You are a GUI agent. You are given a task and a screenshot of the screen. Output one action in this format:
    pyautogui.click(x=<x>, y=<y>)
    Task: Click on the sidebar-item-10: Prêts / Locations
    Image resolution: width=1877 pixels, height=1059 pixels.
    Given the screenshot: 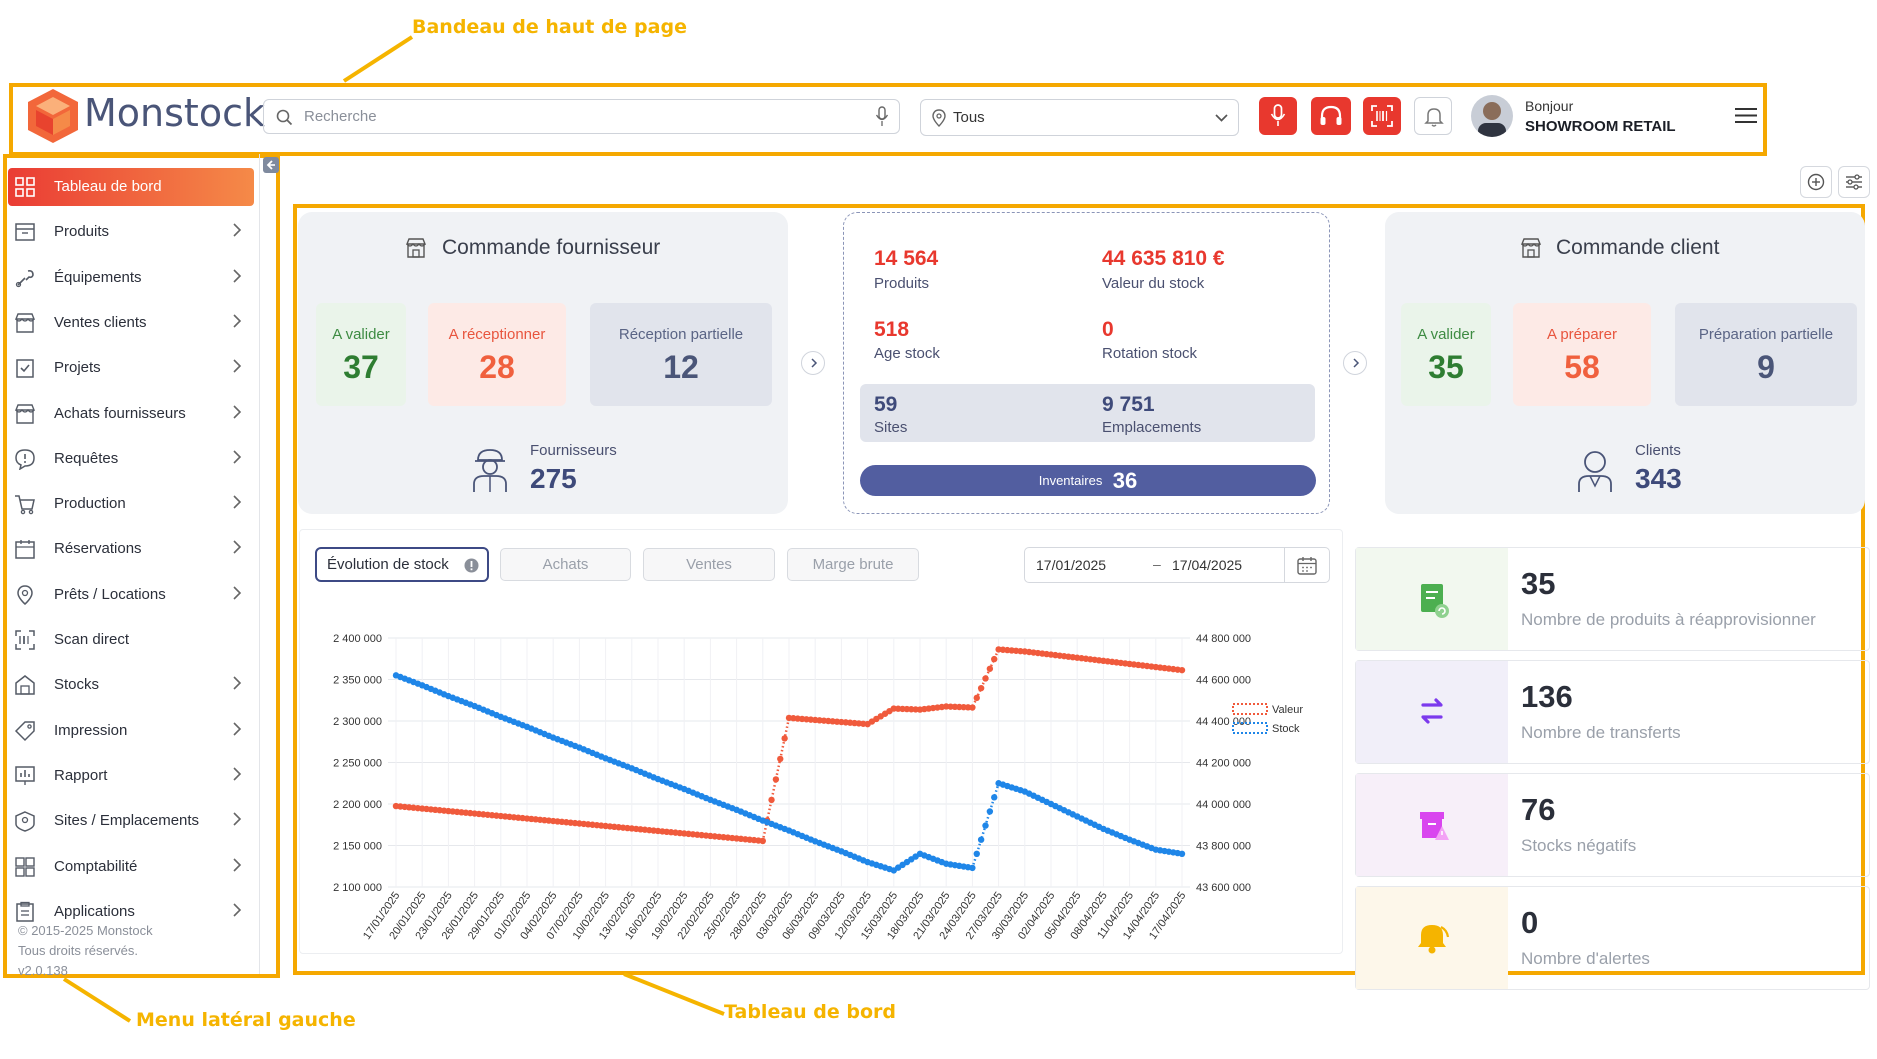 What is the action you would take?
    pyautogui.click(x=131, y=595)
    